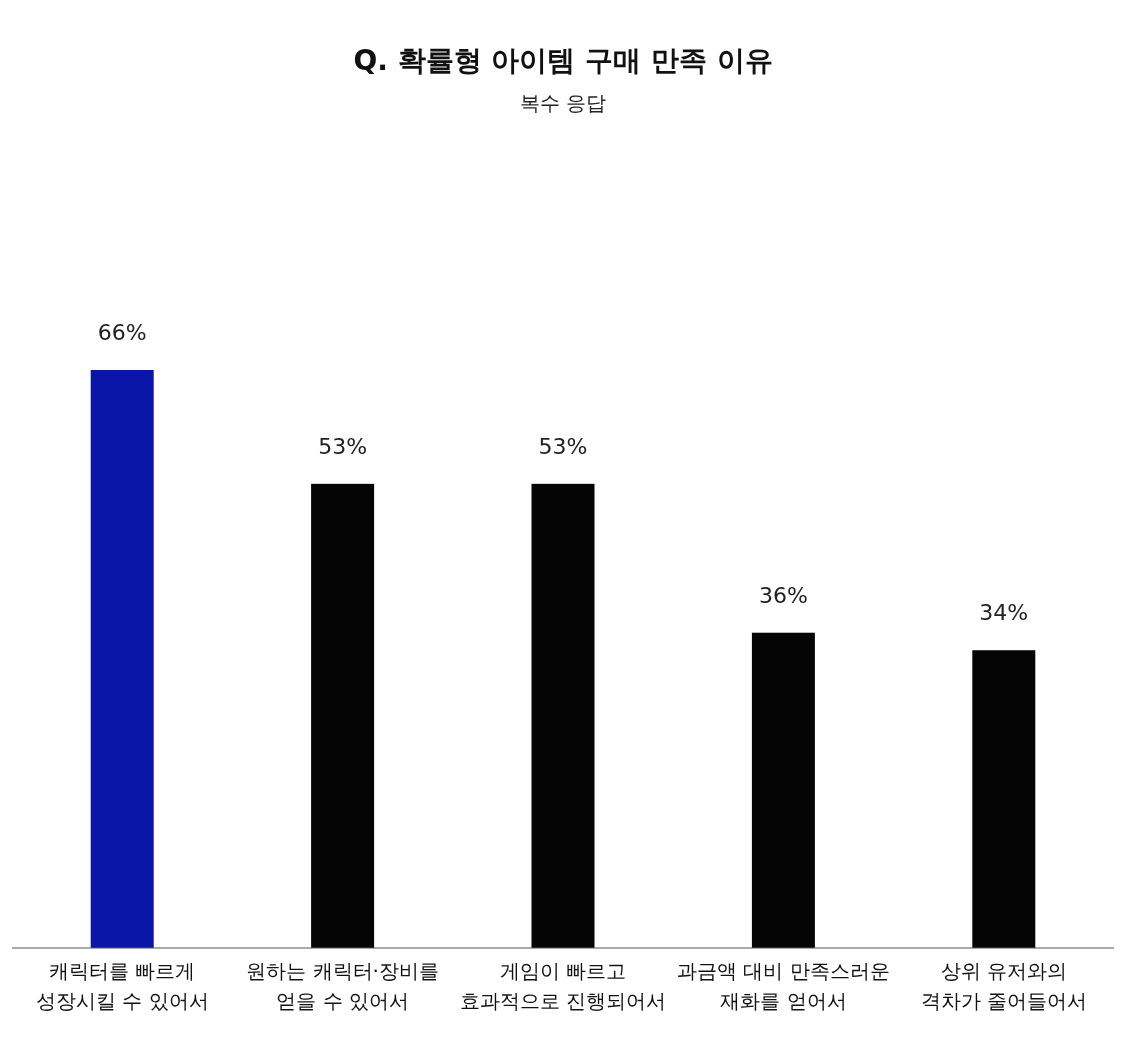 This screenshot has width=1126, height=1052. I want to click on data-label: 36%, so click(783, 595).